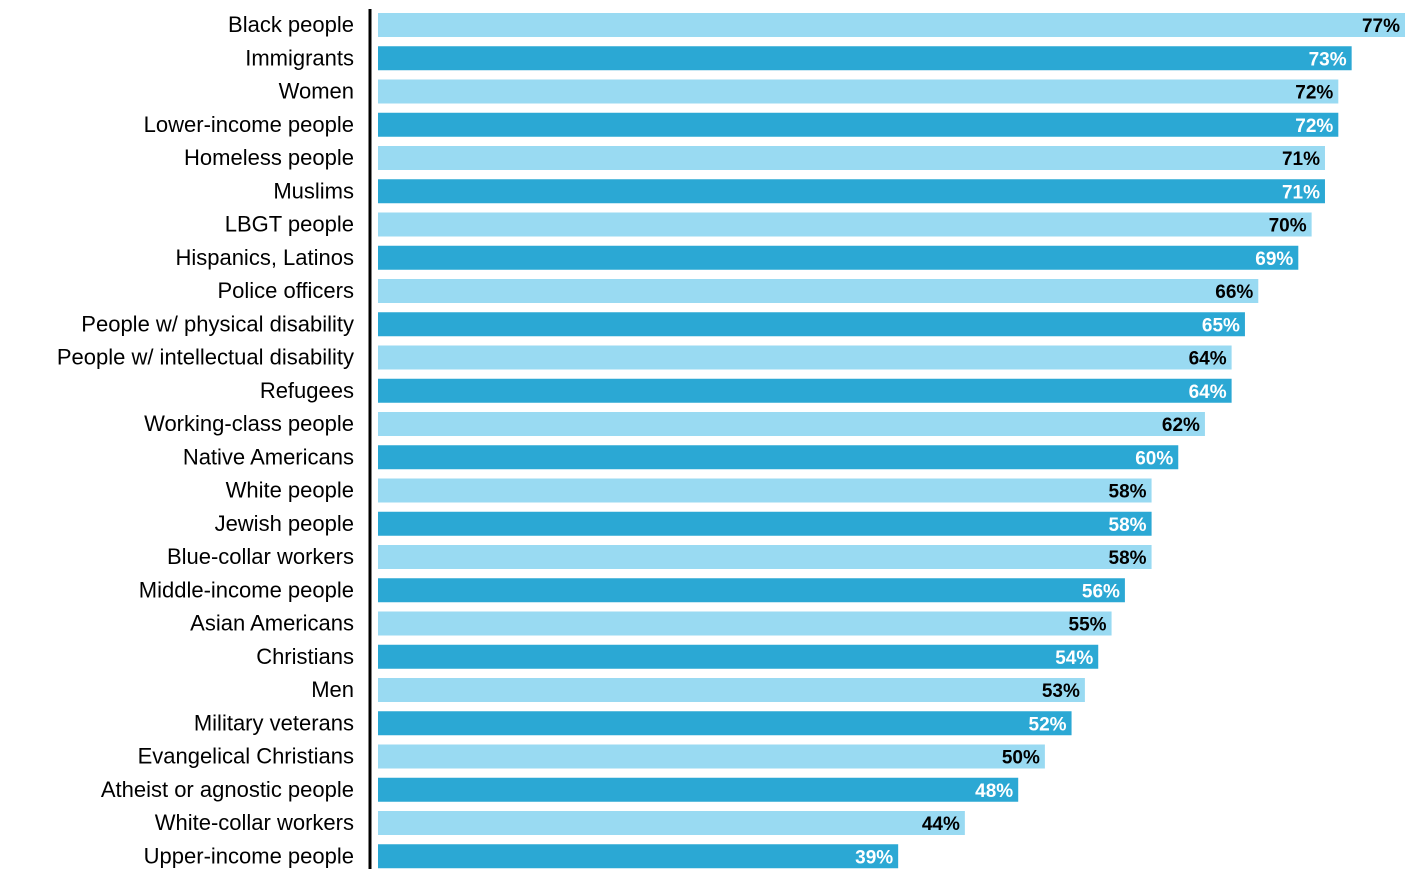 The height and width of the screenshot is (869, 1417). I want to click on bar-evangelical-christians, so click(711, 756).